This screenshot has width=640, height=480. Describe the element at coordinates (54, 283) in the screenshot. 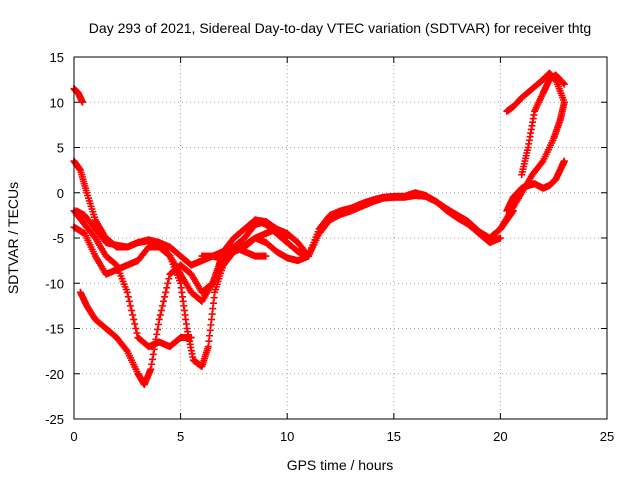

I see `y-tick-label: -10` at that location.